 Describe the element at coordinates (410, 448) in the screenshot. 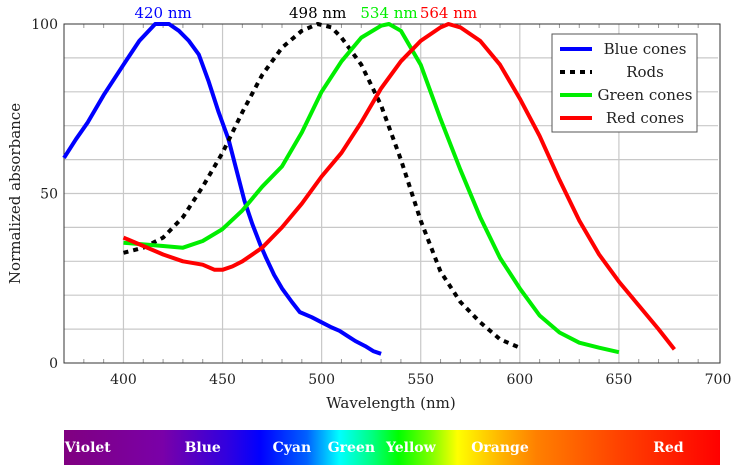

I see `spectrum-label-yellow: Yellow` at that location.